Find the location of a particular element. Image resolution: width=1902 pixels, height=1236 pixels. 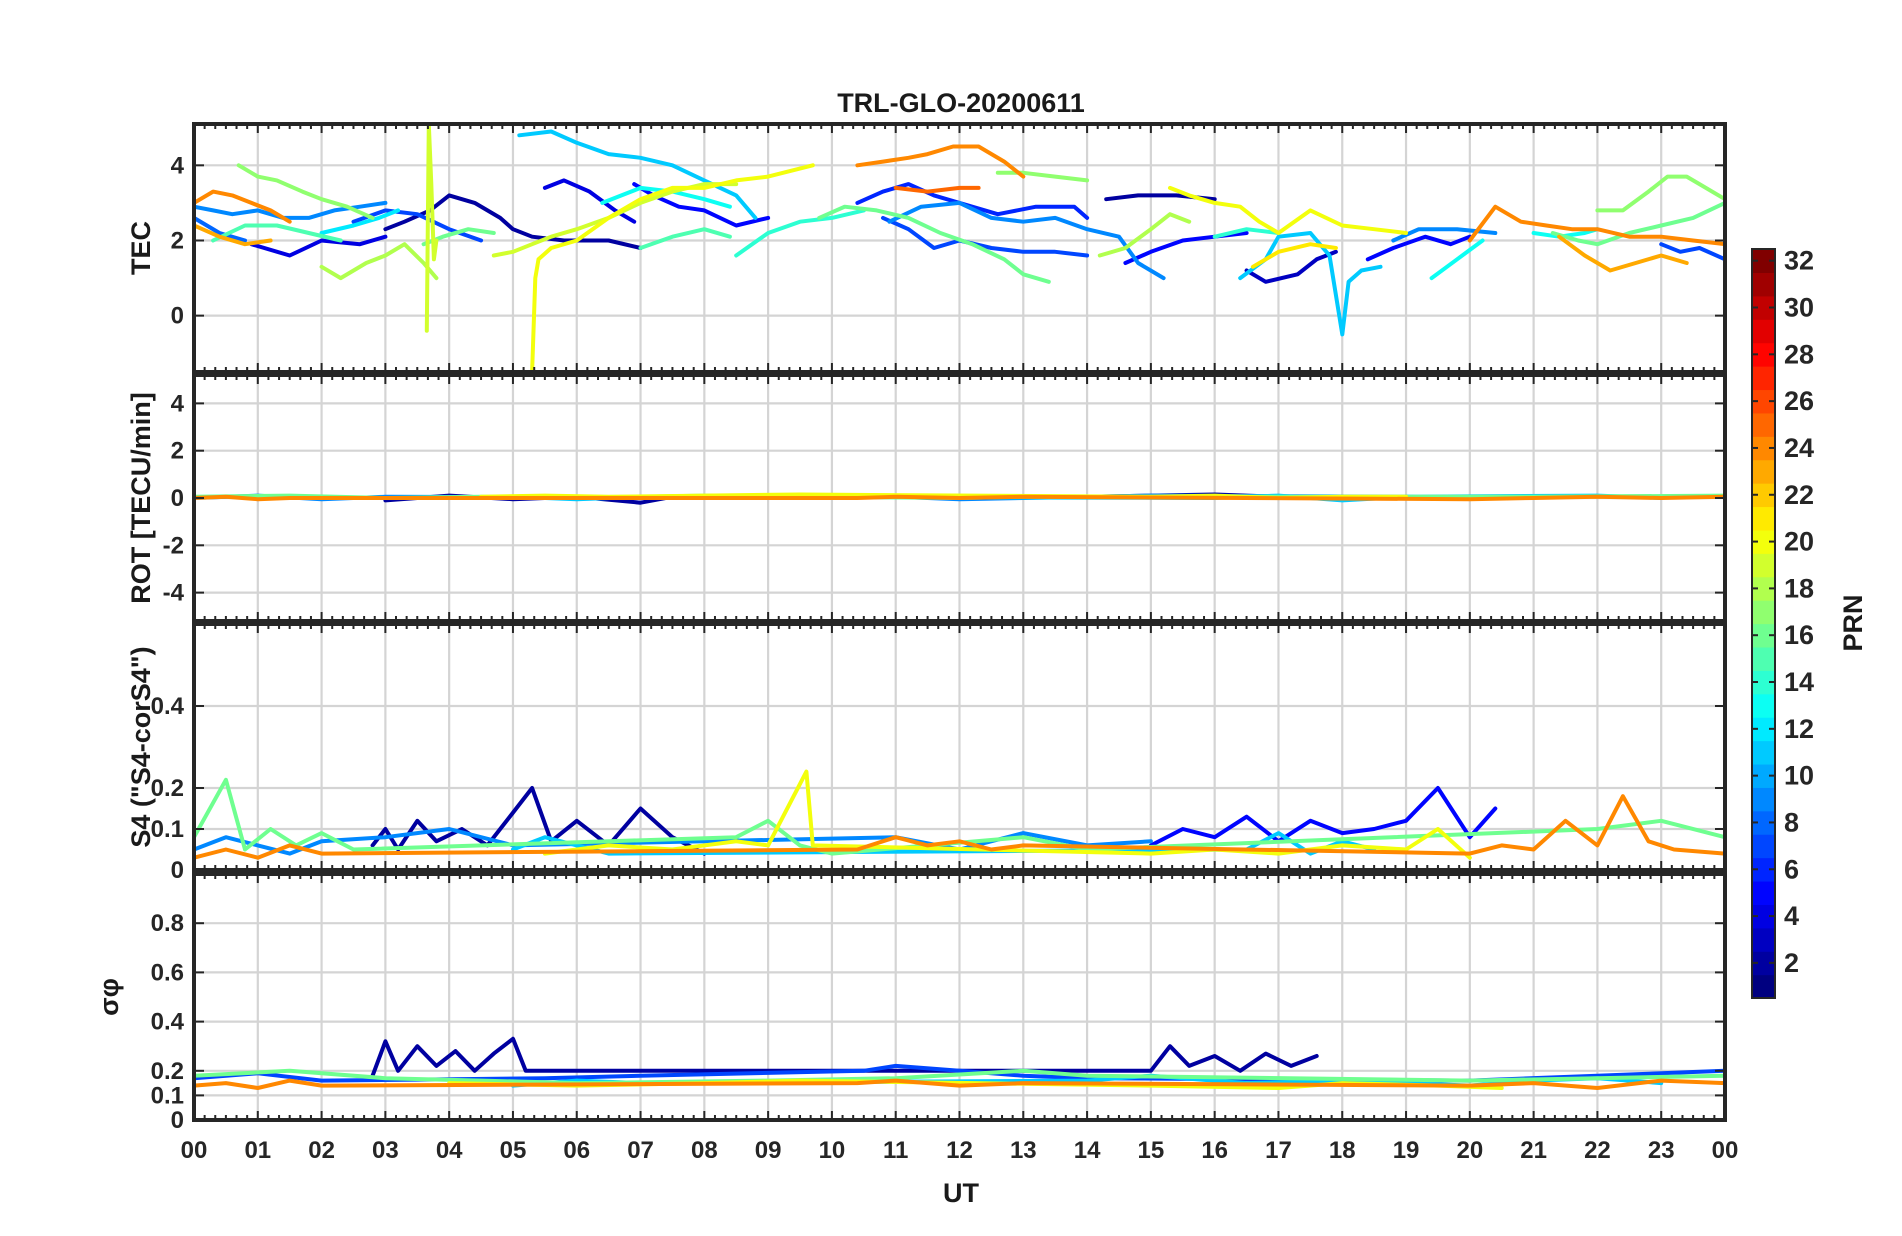

x-tick-label: 12 is located at coordinates (959, 1150).